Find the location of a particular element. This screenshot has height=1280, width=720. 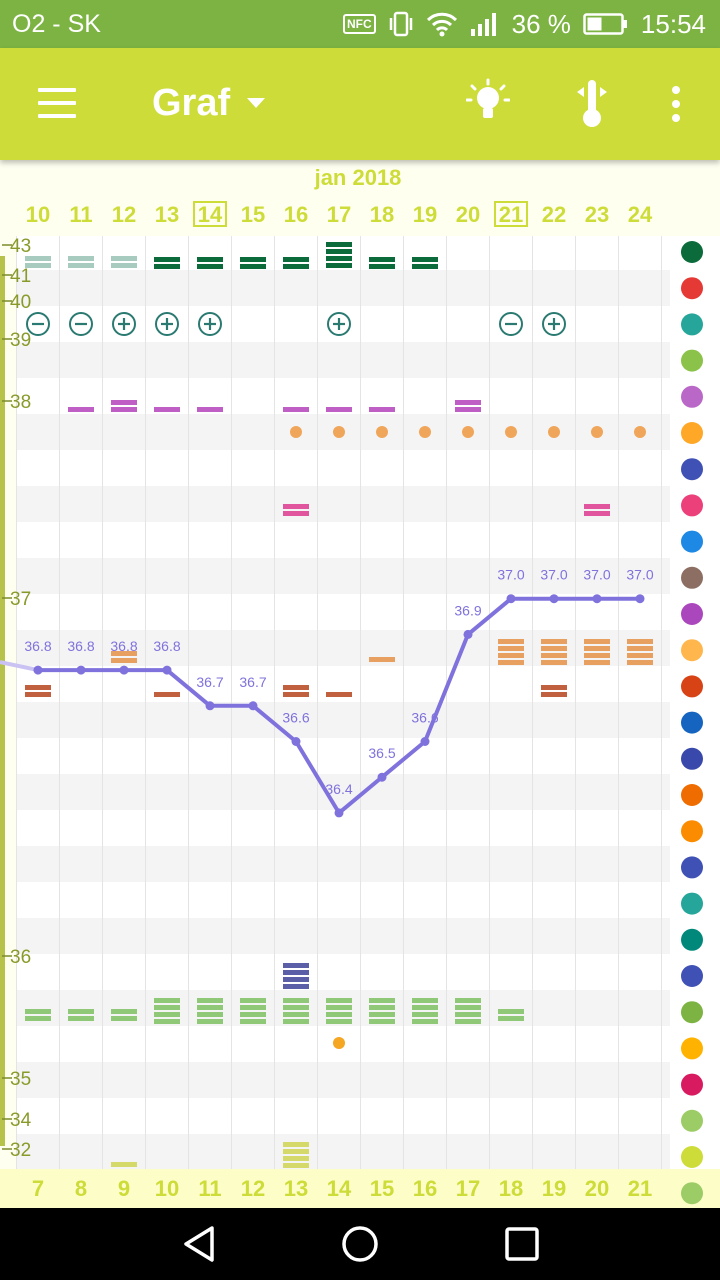

screen-title: Graf is located at coordinates (191, 103).